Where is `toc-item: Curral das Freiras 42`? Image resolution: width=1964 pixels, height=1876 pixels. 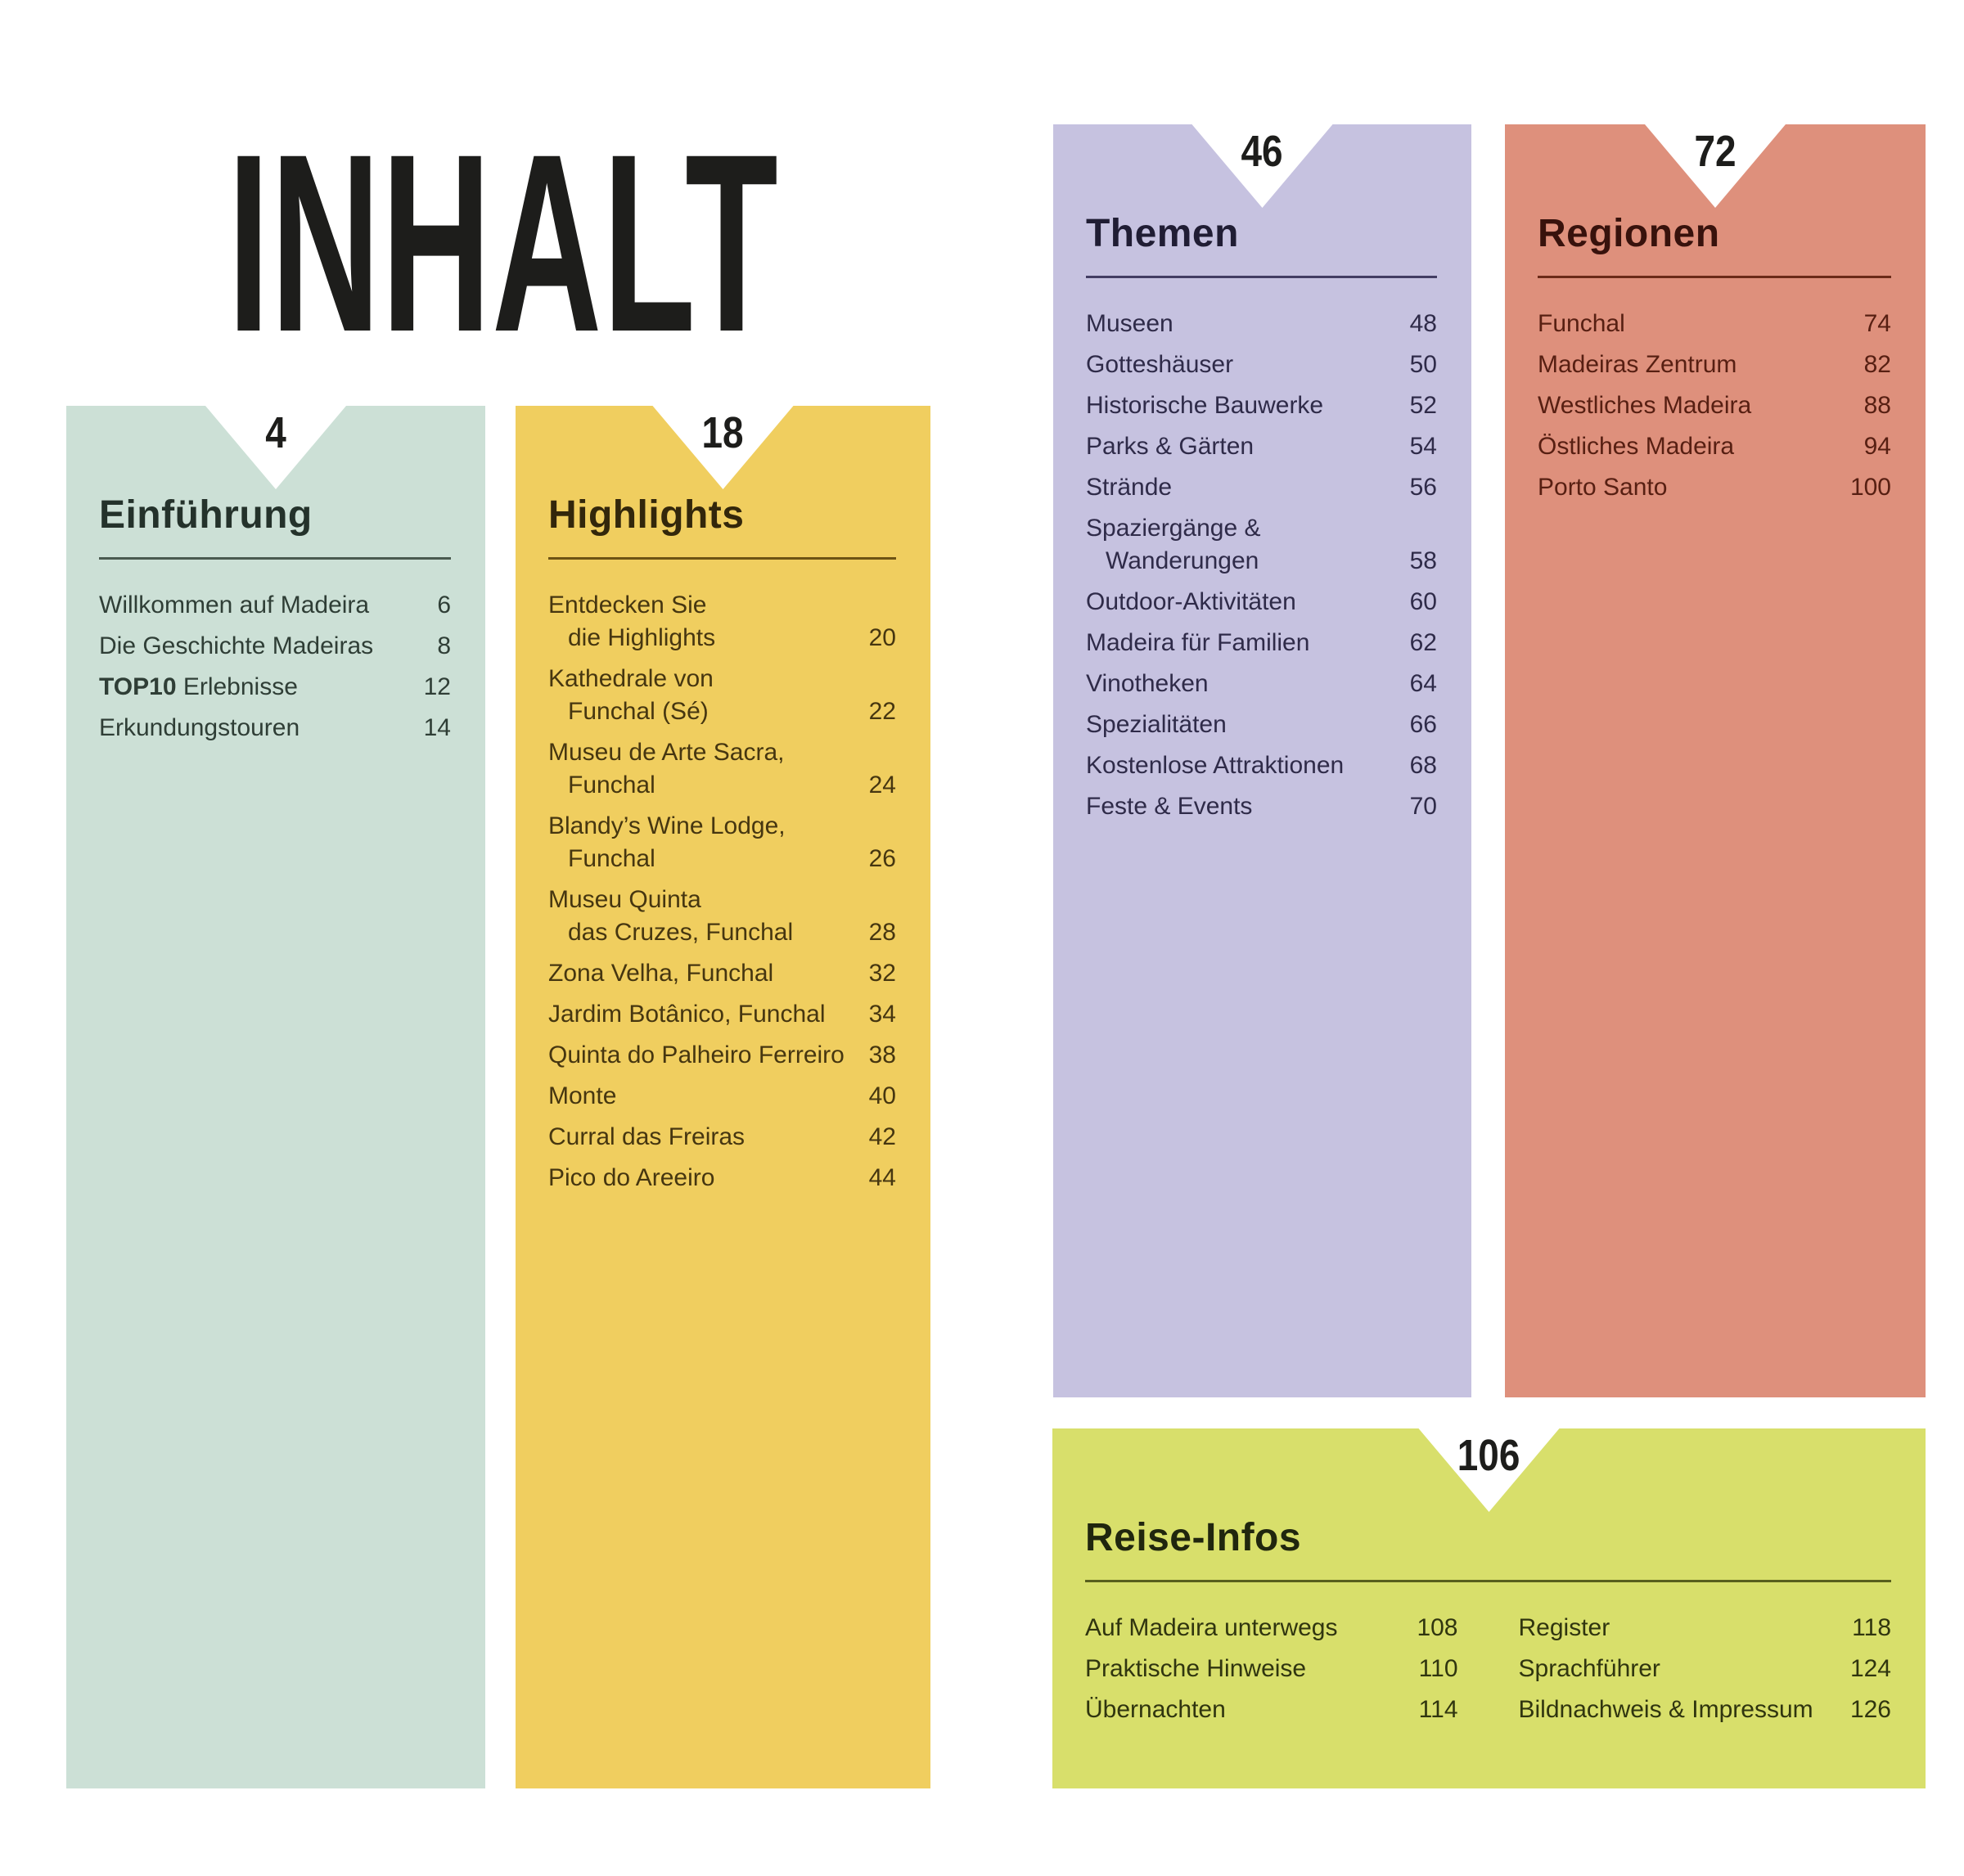 toc-item: Curral das Freiras 42 is located at coordinates (722, 1138).